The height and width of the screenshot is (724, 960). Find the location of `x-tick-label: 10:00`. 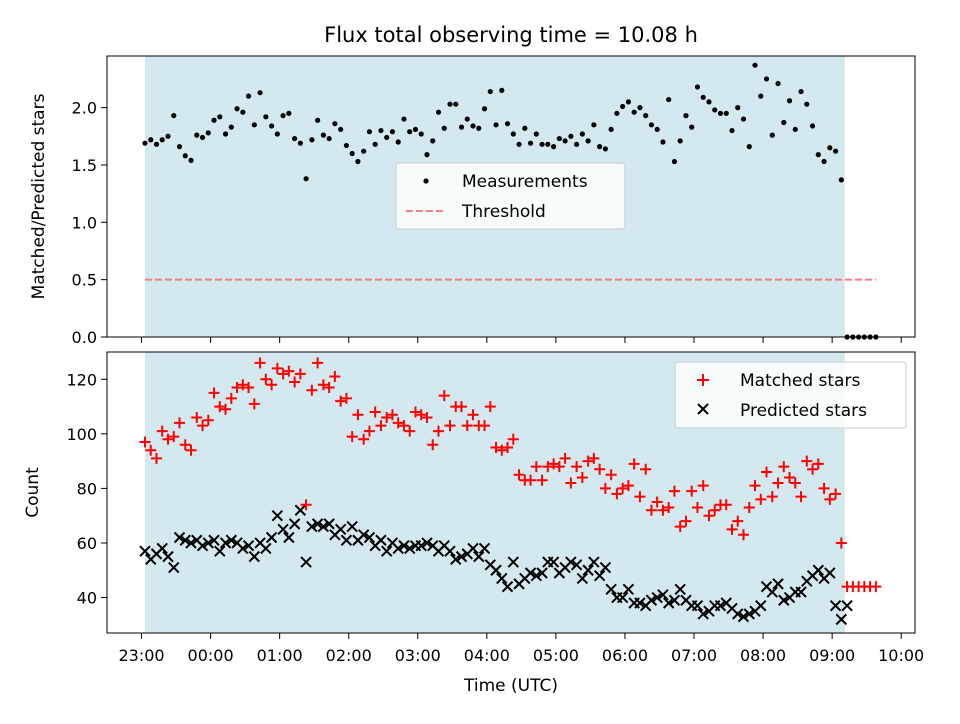

x-tick-label: 10:00 is located at coordinates (901, 655).